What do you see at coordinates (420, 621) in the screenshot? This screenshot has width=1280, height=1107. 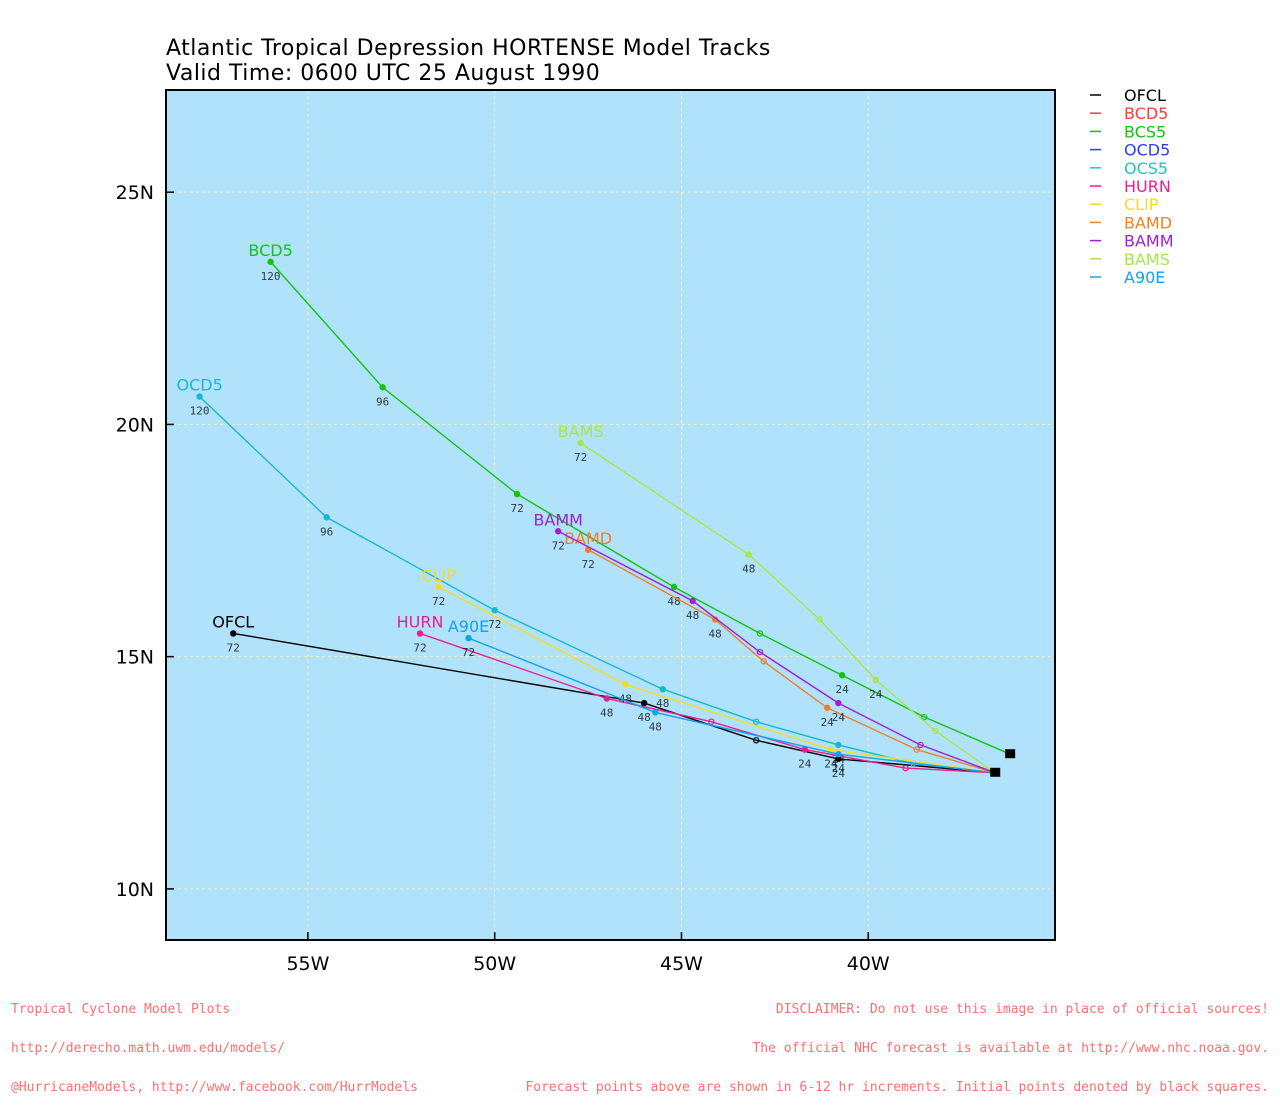 I see `track-name-label: HURN` at bounding box center [420, 621].